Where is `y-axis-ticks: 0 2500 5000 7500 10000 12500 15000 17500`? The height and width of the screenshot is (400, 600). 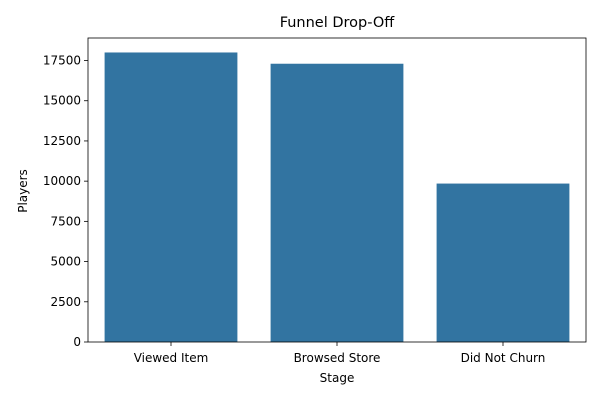 y-axis-ticks: 0 2500 5000 7500 10000 12500 15000 17500 is located at coordinates (65, 201).